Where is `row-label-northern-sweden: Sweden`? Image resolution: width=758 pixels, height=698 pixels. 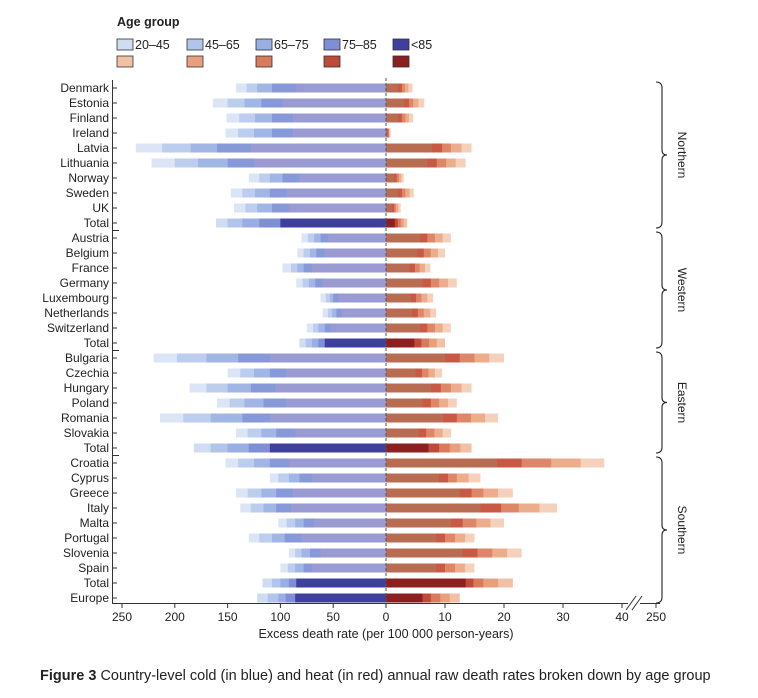 row-label-northern-sweden: Sweden is located at coordinates (87, 193).